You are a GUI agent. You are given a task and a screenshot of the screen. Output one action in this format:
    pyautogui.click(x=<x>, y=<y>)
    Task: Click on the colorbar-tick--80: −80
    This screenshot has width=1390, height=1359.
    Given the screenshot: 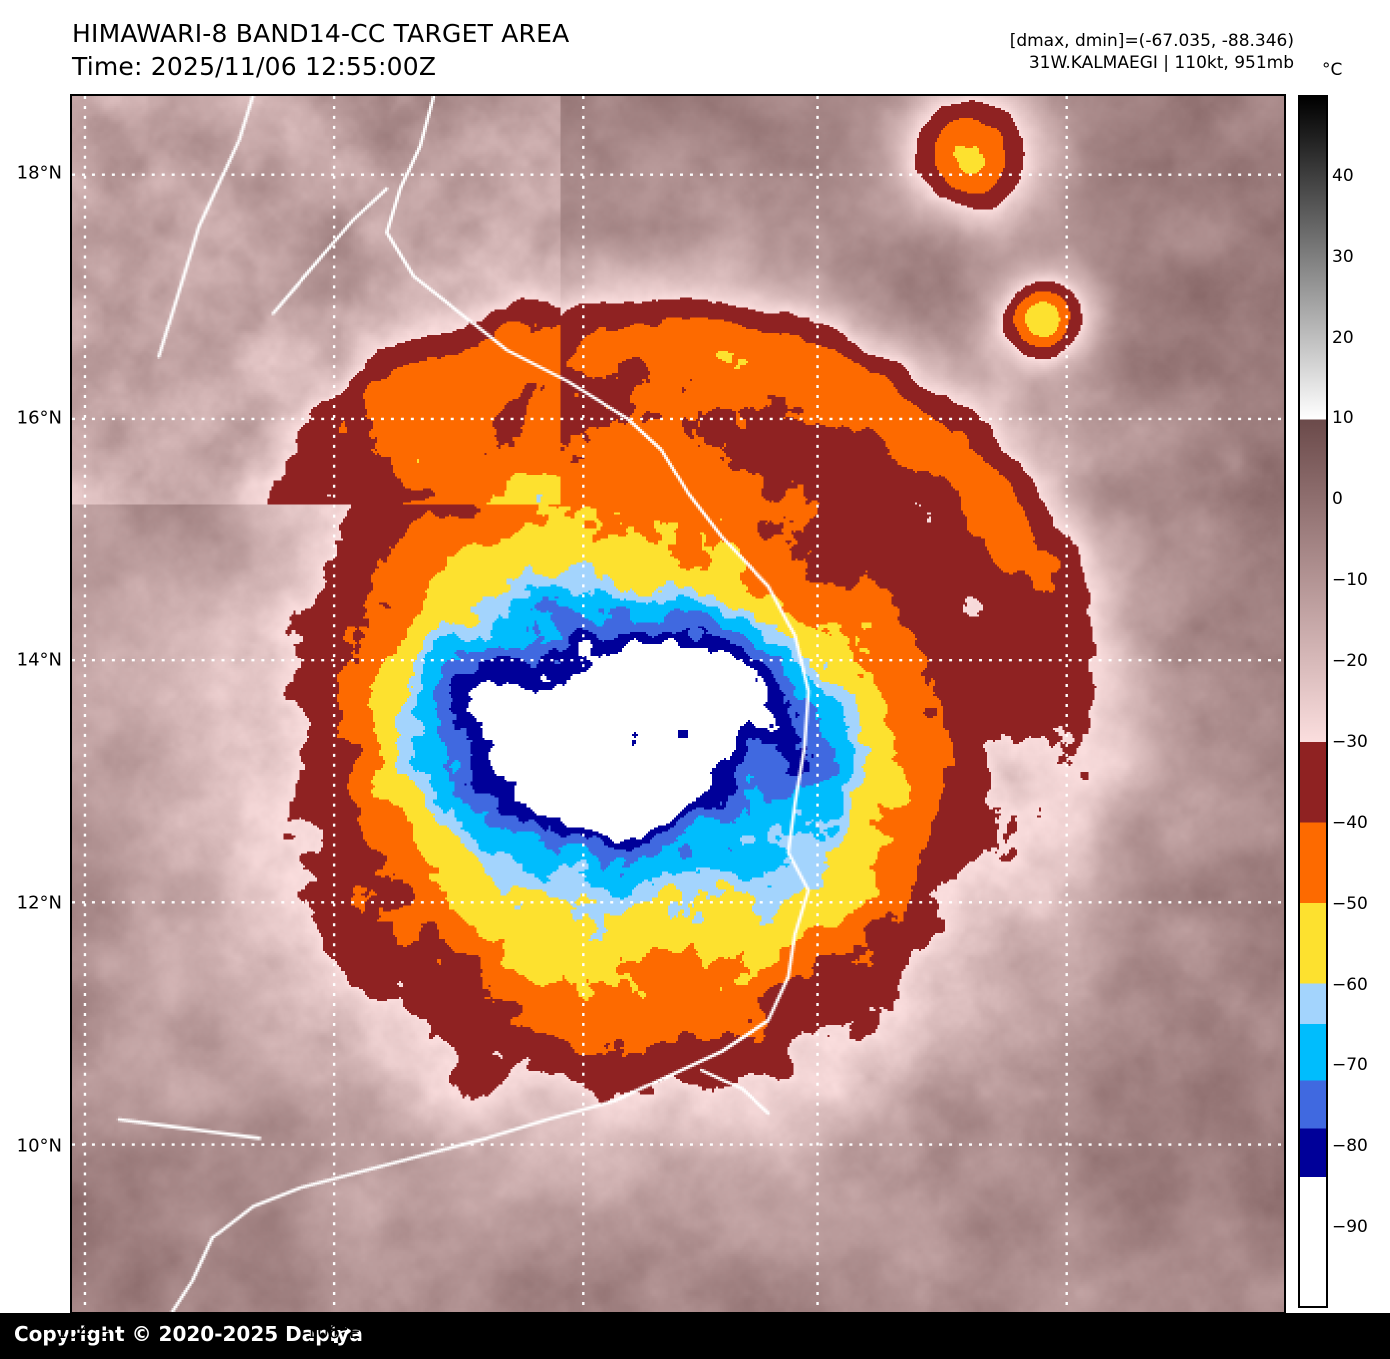 What is the action you would take?
    pyautogui.click(x=1350, y=1146)
    